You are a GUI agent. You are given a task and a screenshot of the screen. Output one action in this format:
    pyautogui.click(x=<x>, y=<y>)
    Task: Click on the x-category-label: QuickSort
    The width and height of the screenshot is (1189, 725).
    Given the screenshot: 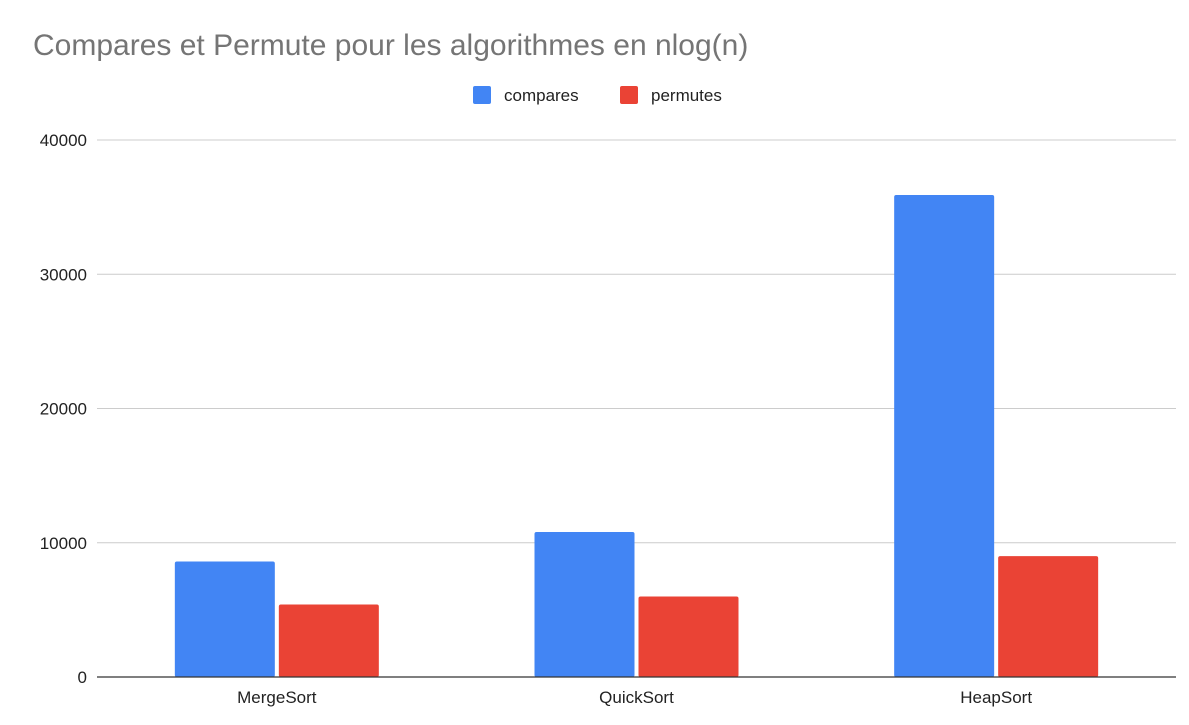 What is the action you would take?
    pyautogui.click(x=636, y=697)
    